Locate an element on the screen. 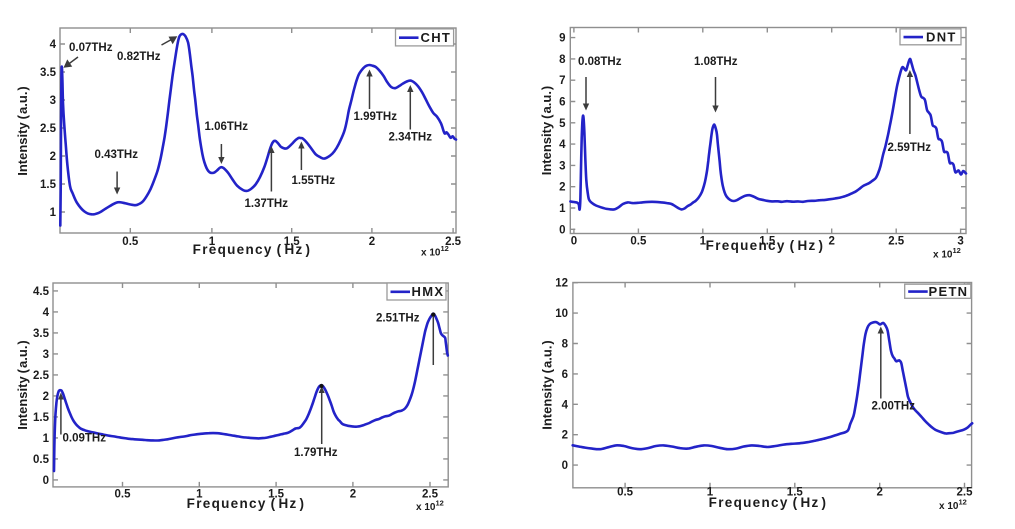 This screenshot has width=1015, height=529. svg-text: 1.99THz is located at coordinates (376, 117).